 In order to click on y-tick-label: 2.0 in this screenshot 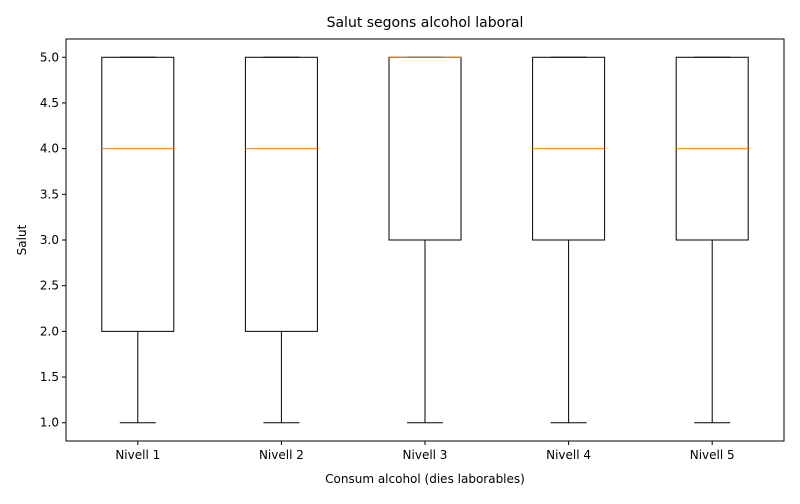, I will do `click(49, 331)`.